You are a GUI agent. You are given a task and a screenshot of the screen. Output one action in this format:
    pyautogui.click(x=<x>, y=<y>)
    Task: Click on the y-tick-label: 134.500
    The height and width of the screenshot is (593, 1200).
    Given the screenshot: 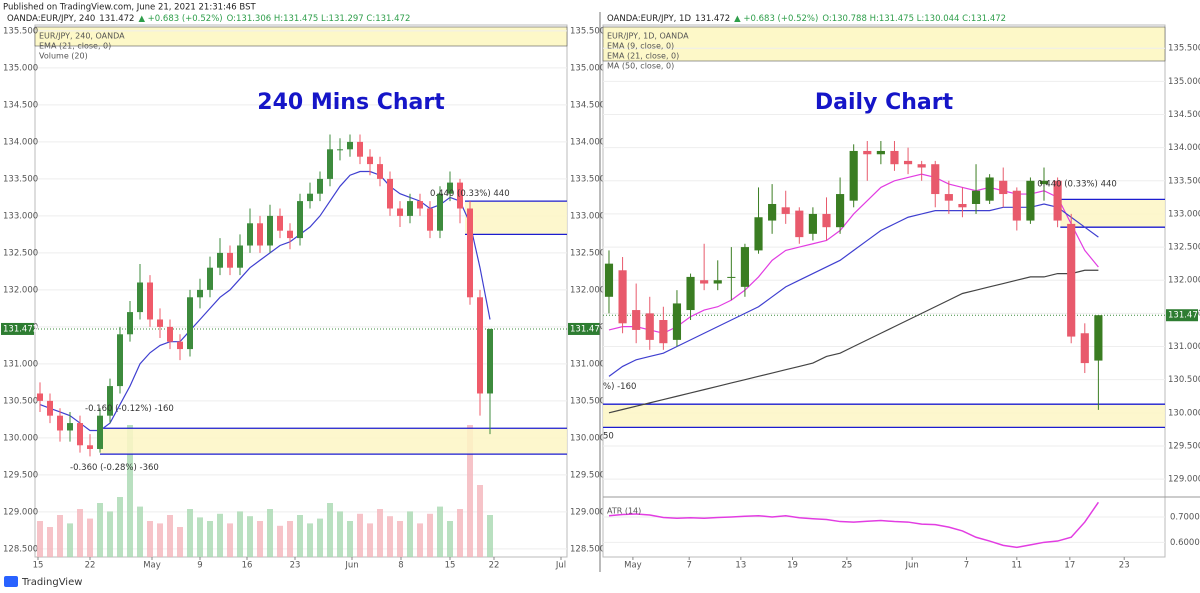 What is the action you would take?
    pyautogui.click(x=20, y=105)
    